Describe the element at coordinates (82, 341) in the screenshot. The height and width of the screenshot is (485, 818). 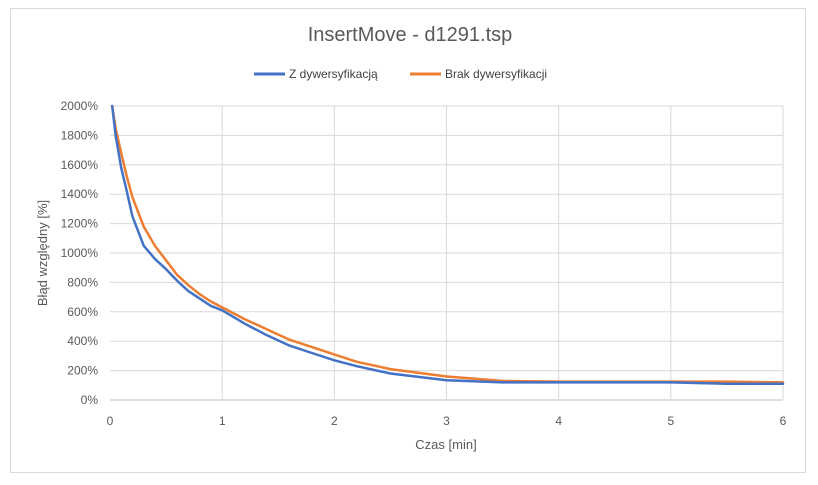
I see `y-tick-label: 400%` at that location.